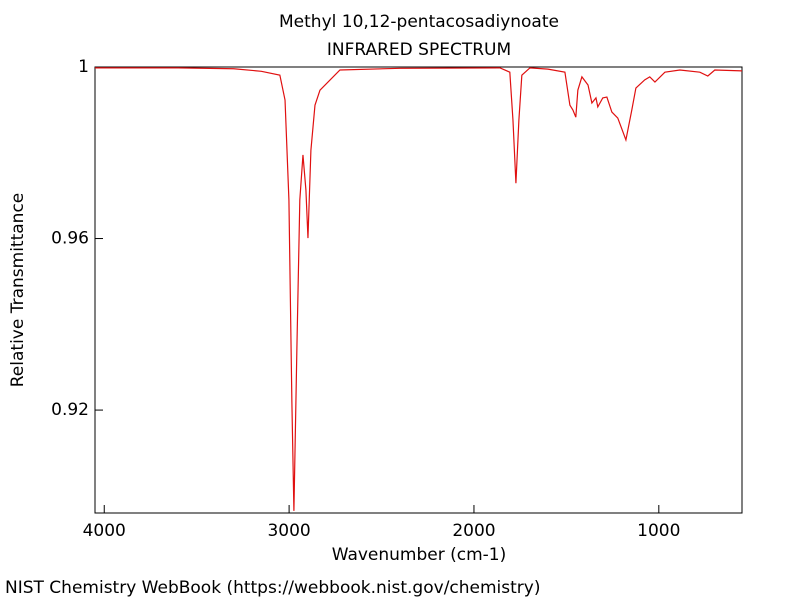 This screenshot has height=604, width=800. I want to click on chart-title: Methyl 10,12-pentacosadiynoate, so click(419, 22).